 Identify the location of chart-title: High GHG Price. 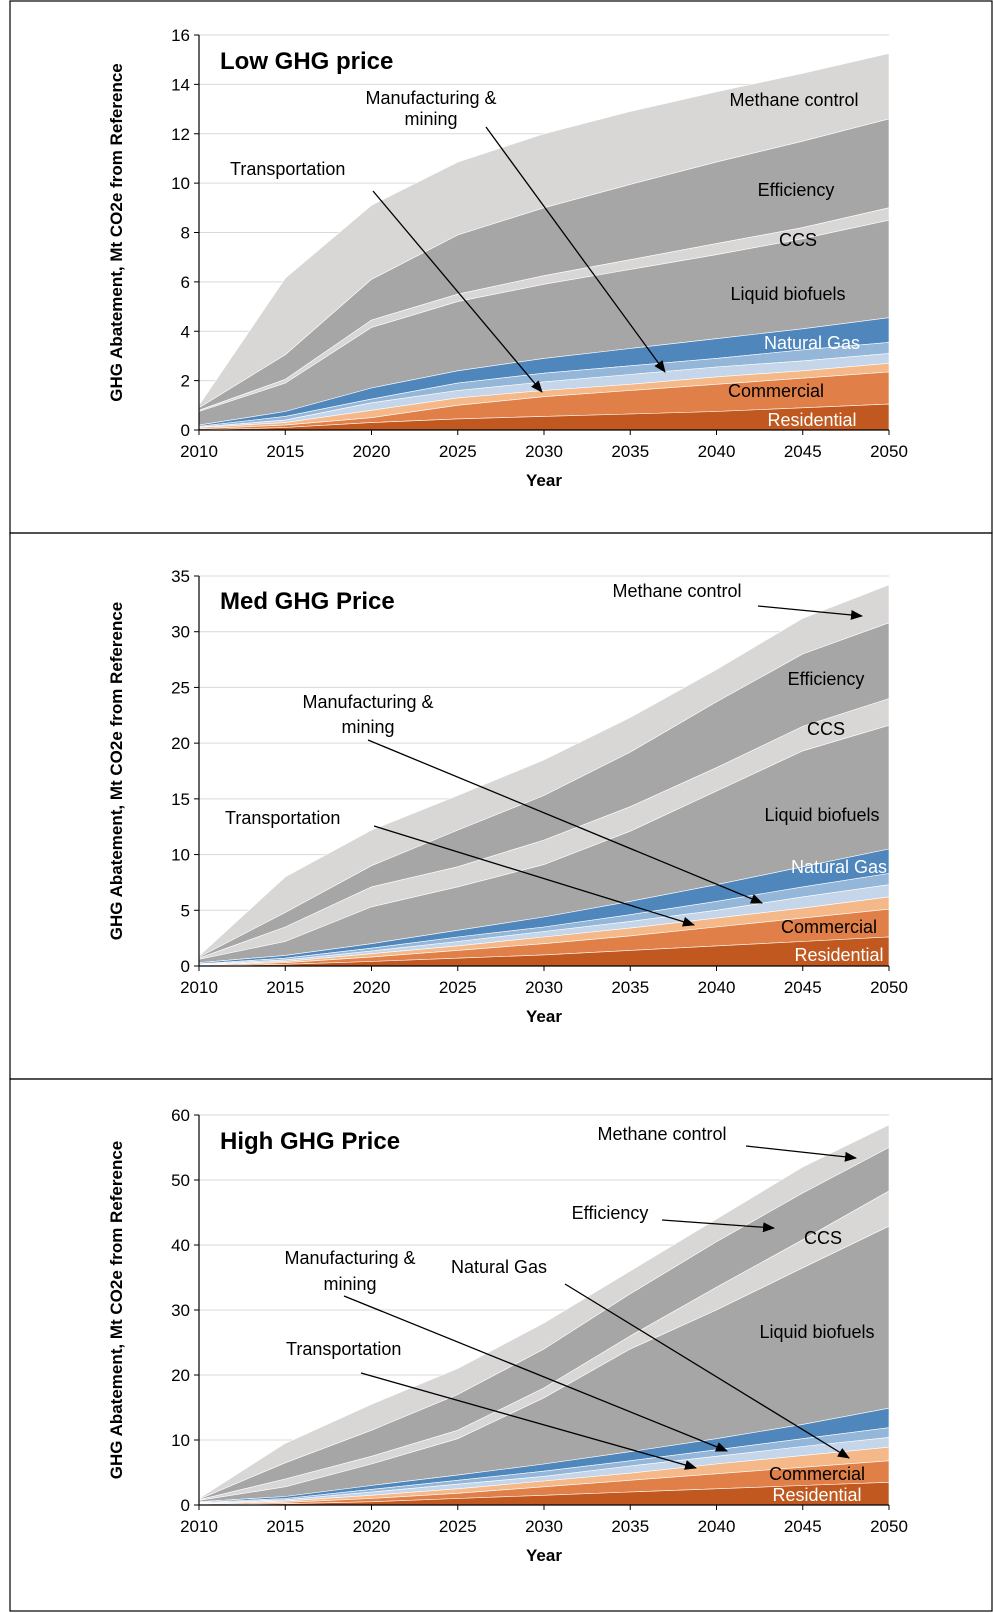
(310, 1141).